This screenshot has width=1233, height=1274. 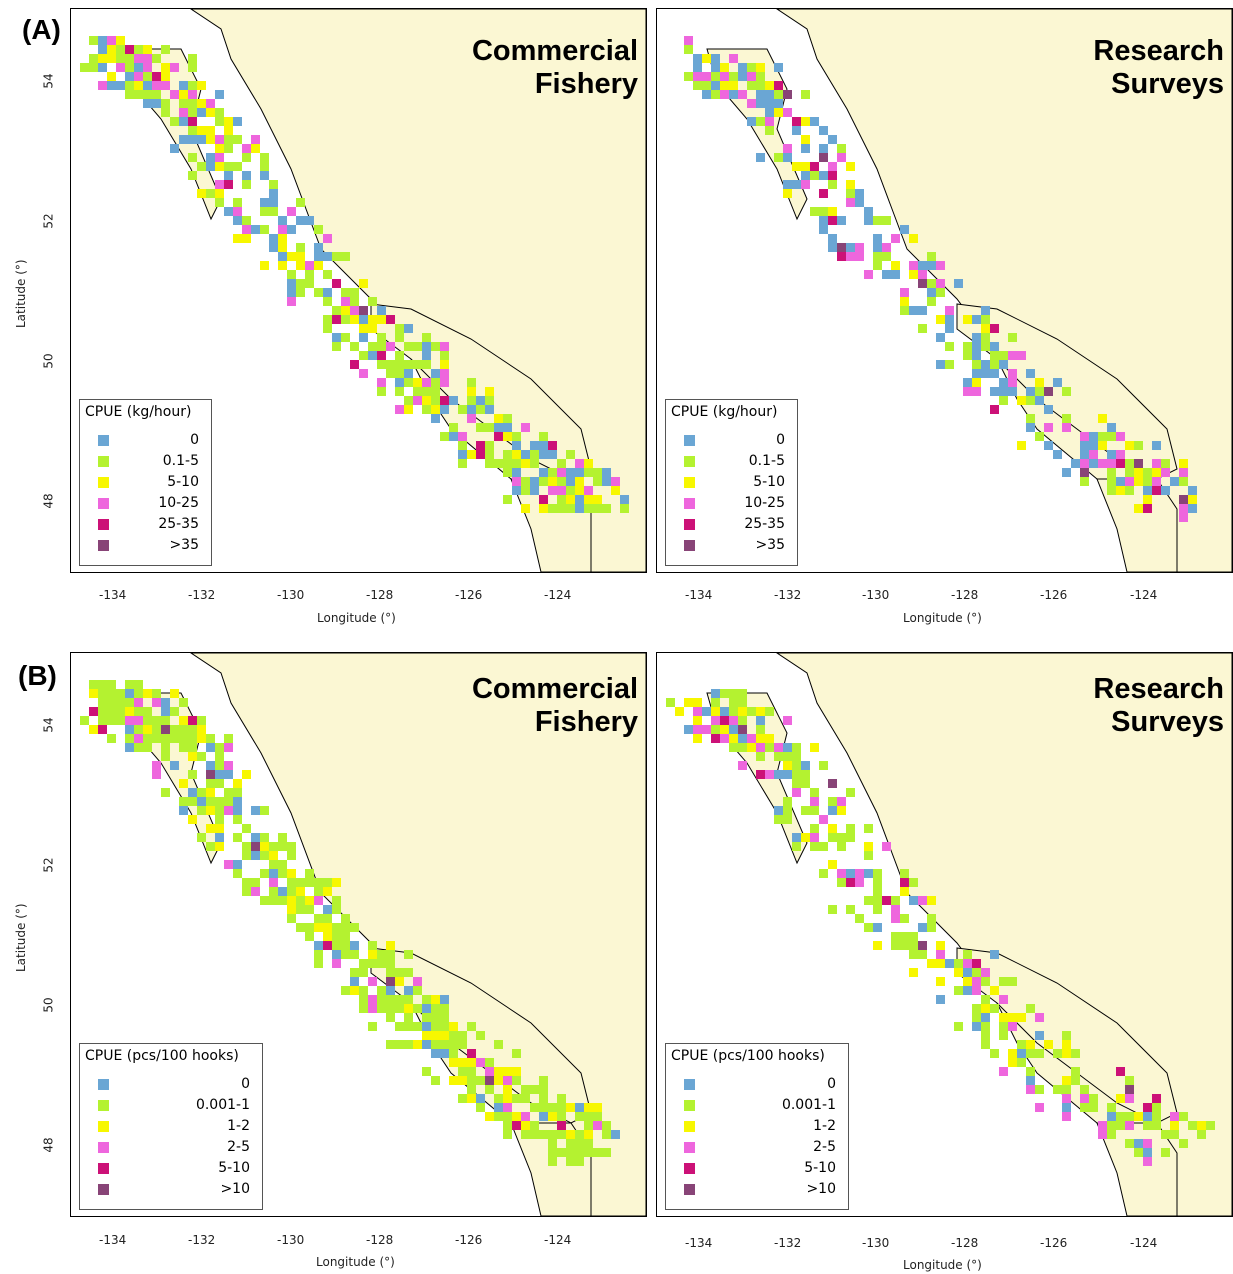 What do you see at coordinates (48, 361) in the screenshot?
I see `y-tick: 50` at bounding box center [48, 361].